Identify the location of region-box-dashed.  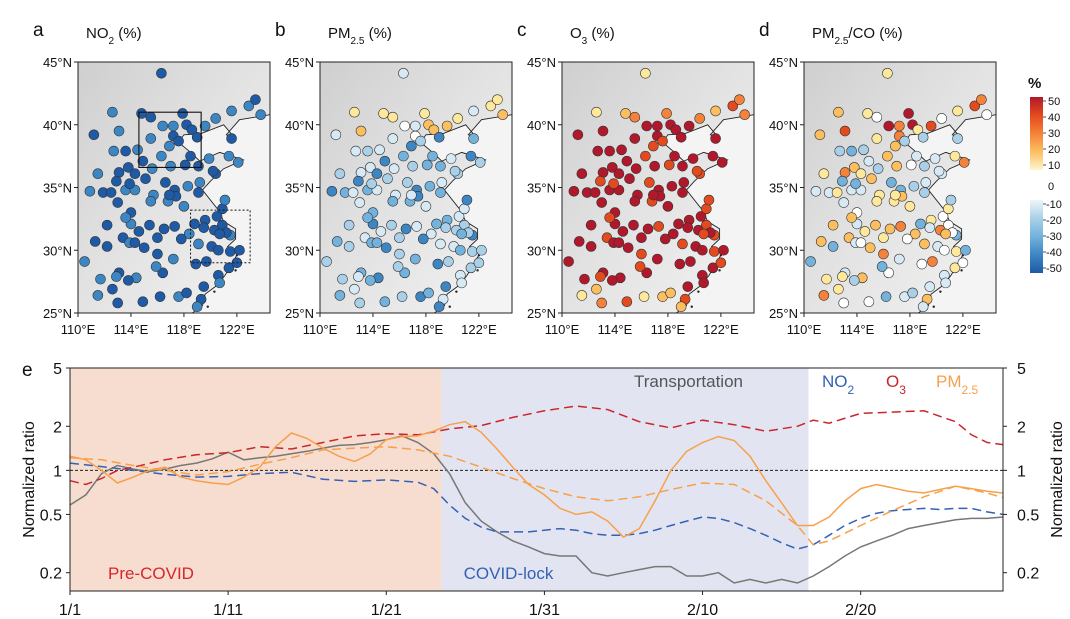
(220, 236).